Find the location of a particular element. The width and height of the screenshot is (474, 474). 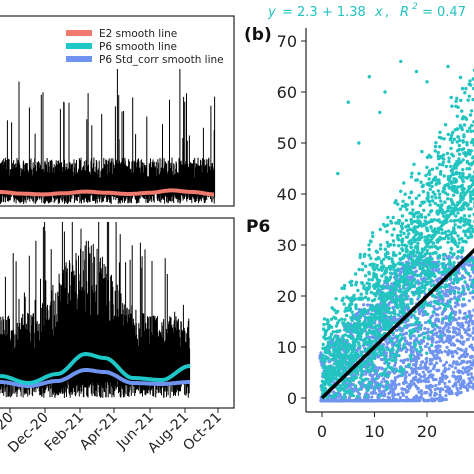

equation-sep: , is located at coordinates (387, 12).